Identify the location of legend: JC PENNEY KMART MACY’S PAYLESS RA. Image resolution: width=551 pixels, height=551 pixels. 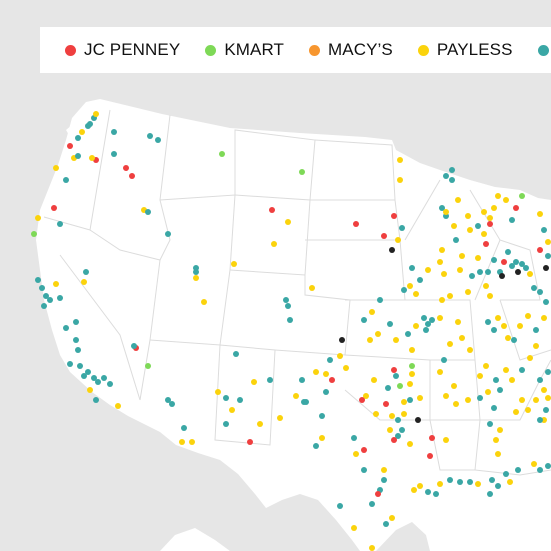
(295, 50).